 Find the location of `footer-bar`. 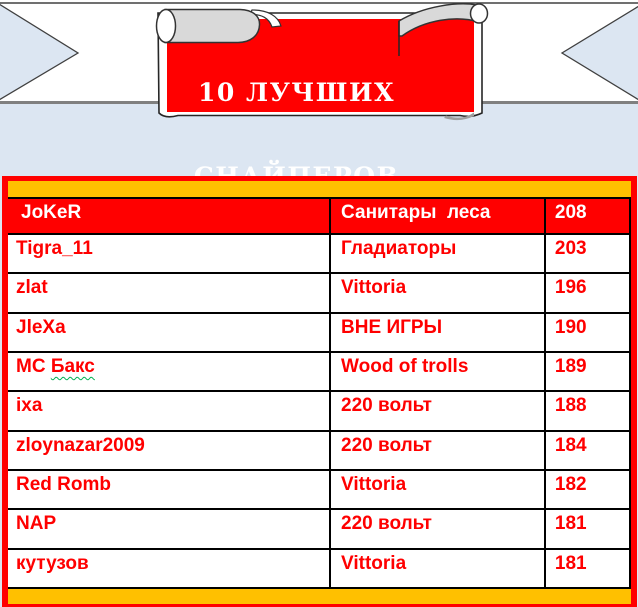

footer-bar is located at coordinates (319, 596).